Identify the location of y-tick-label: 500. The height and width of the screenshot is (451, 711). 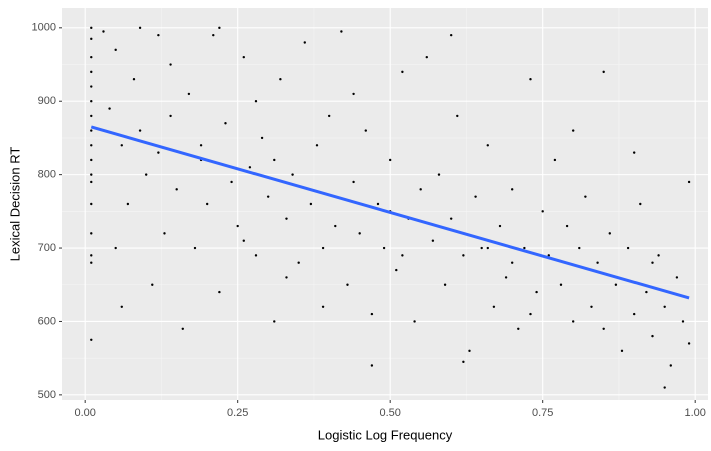
(47, 395).